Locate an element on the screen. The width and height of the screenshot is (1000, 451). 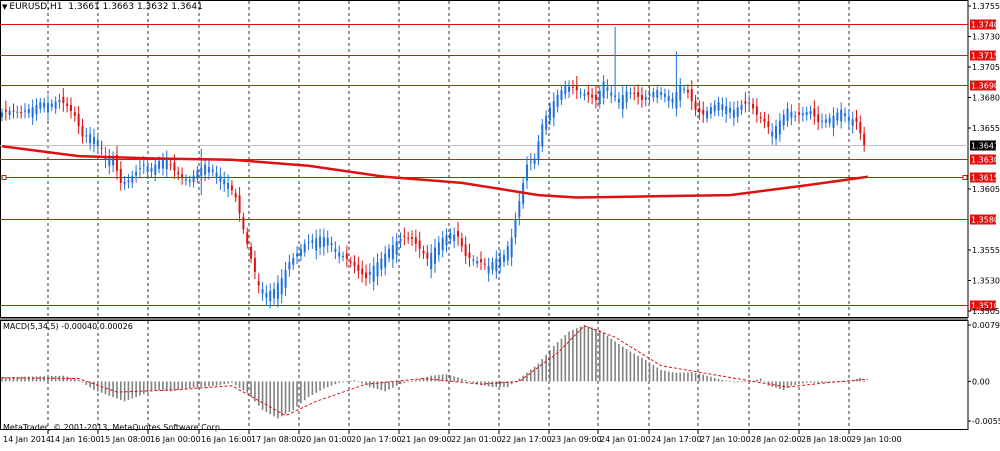
price-level-tag-label: 1.3715 is located at coordinates (985, 56).